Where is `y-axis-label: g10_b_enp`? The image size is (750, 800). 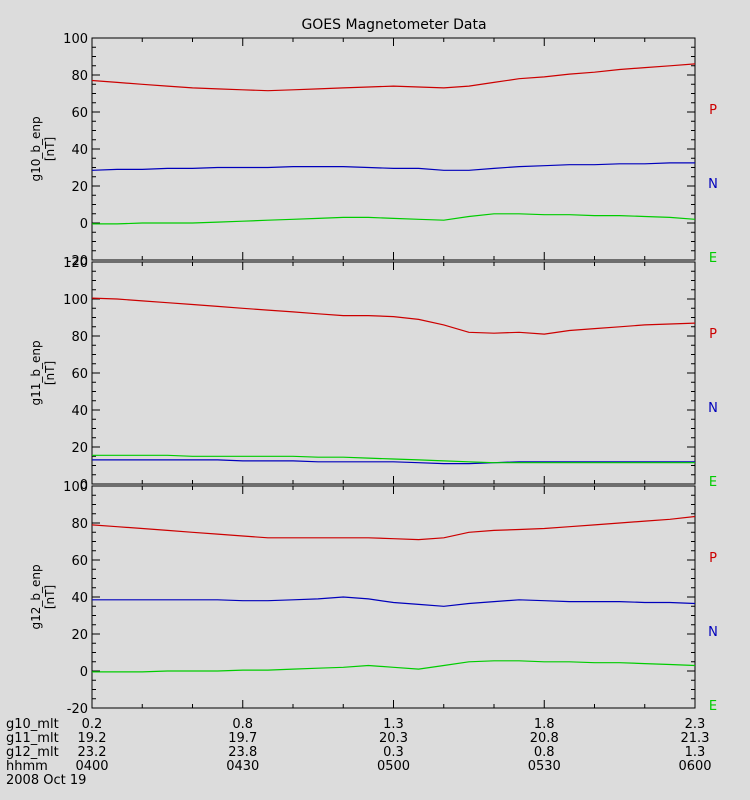 y-axis-label: g10_b_enp is located at coordinates (36, 148).